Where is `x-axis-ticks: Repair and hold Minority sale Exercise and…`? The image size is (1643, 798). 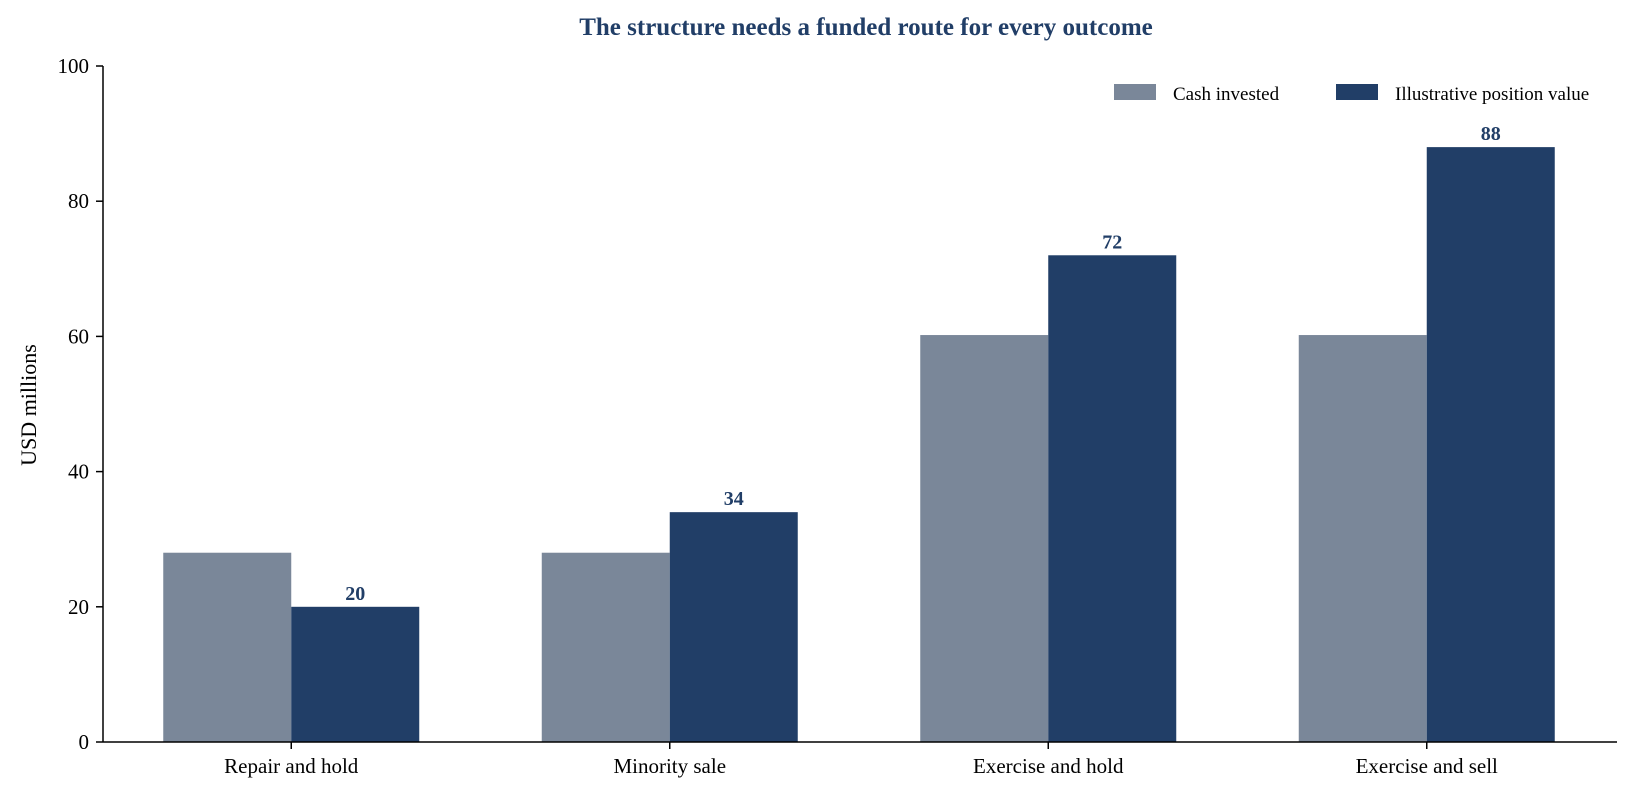 x-axis-ticks: Repair and hold Minority sale Exercise and… is located at coordinates (861, 760).